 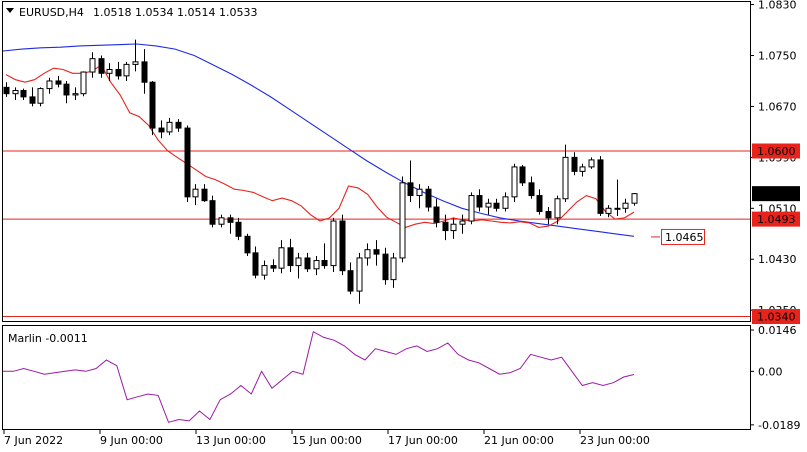 I want to click on time-tick-label: 15 Jun 00:00, so click(x=327, y=440).